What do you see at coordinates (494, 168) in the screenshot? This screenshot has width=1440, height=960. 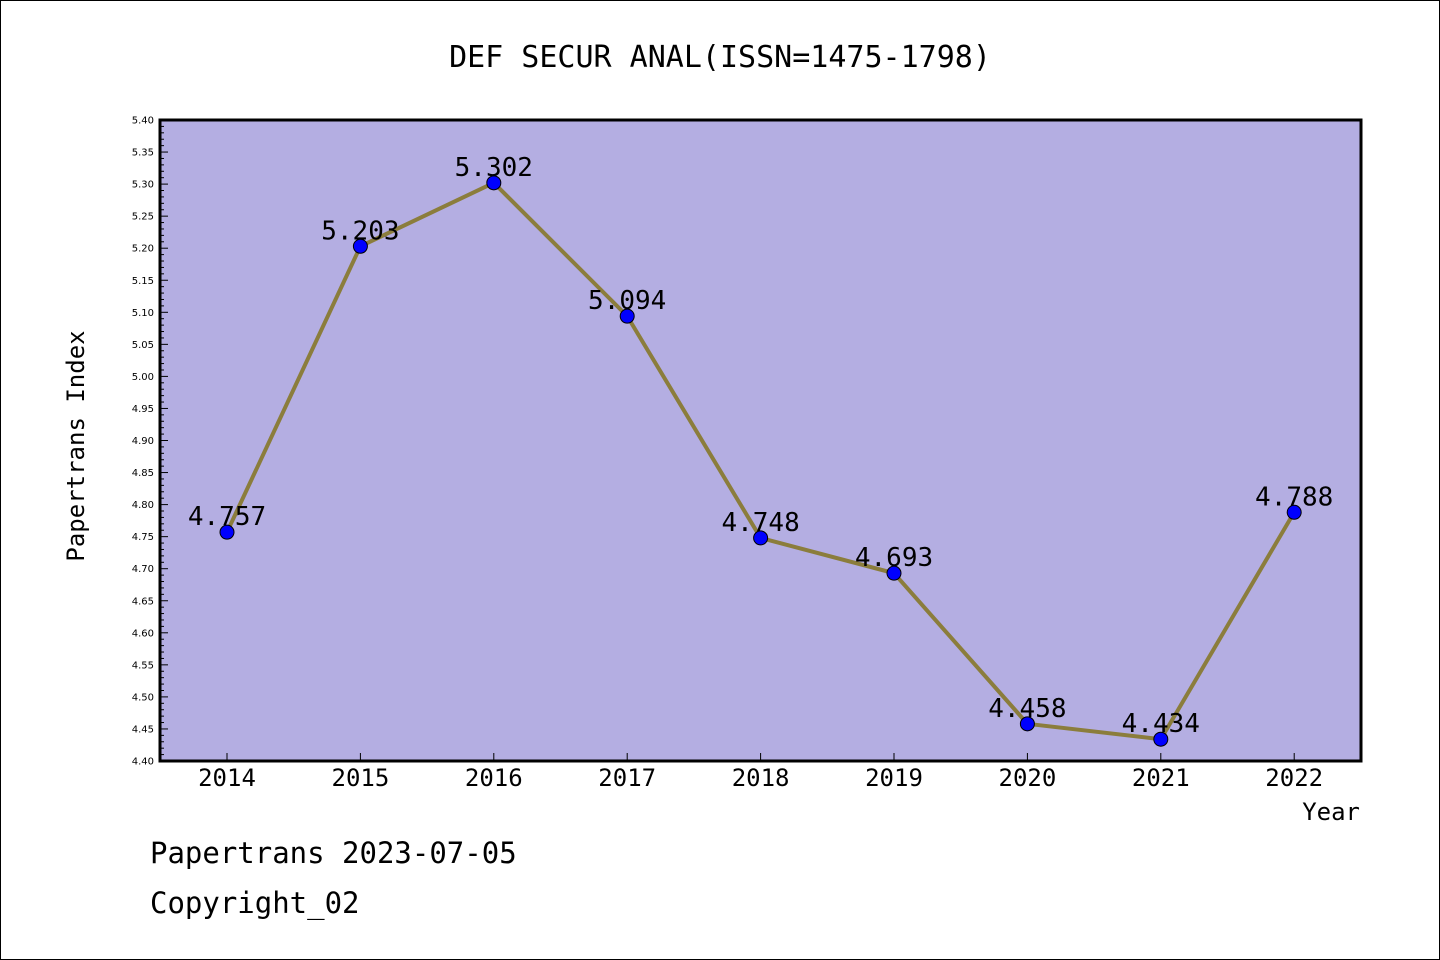 I see `data-label-2016: 5.302` at bounding box center [494, 168].